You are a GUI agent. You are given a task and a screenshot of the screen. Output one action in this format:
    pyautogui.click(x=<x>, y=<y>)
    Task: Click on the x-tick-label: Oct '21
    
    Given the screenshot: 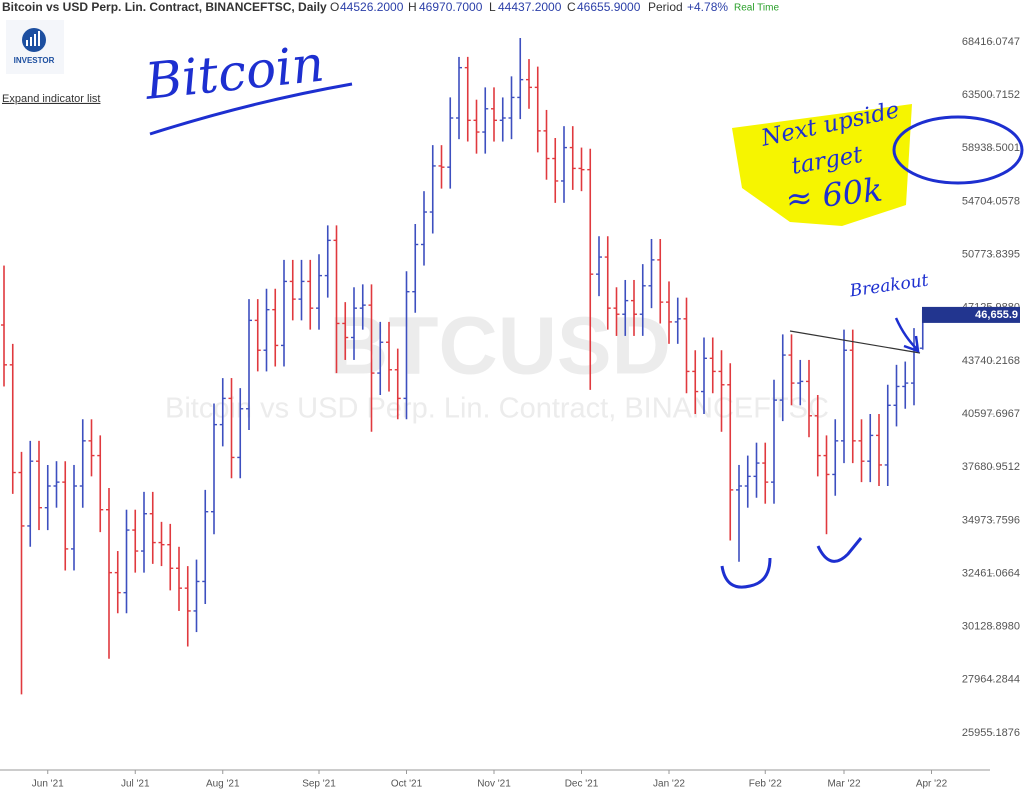 What is the action you would take?
    pyautogui.click(x=407, y=784)
    